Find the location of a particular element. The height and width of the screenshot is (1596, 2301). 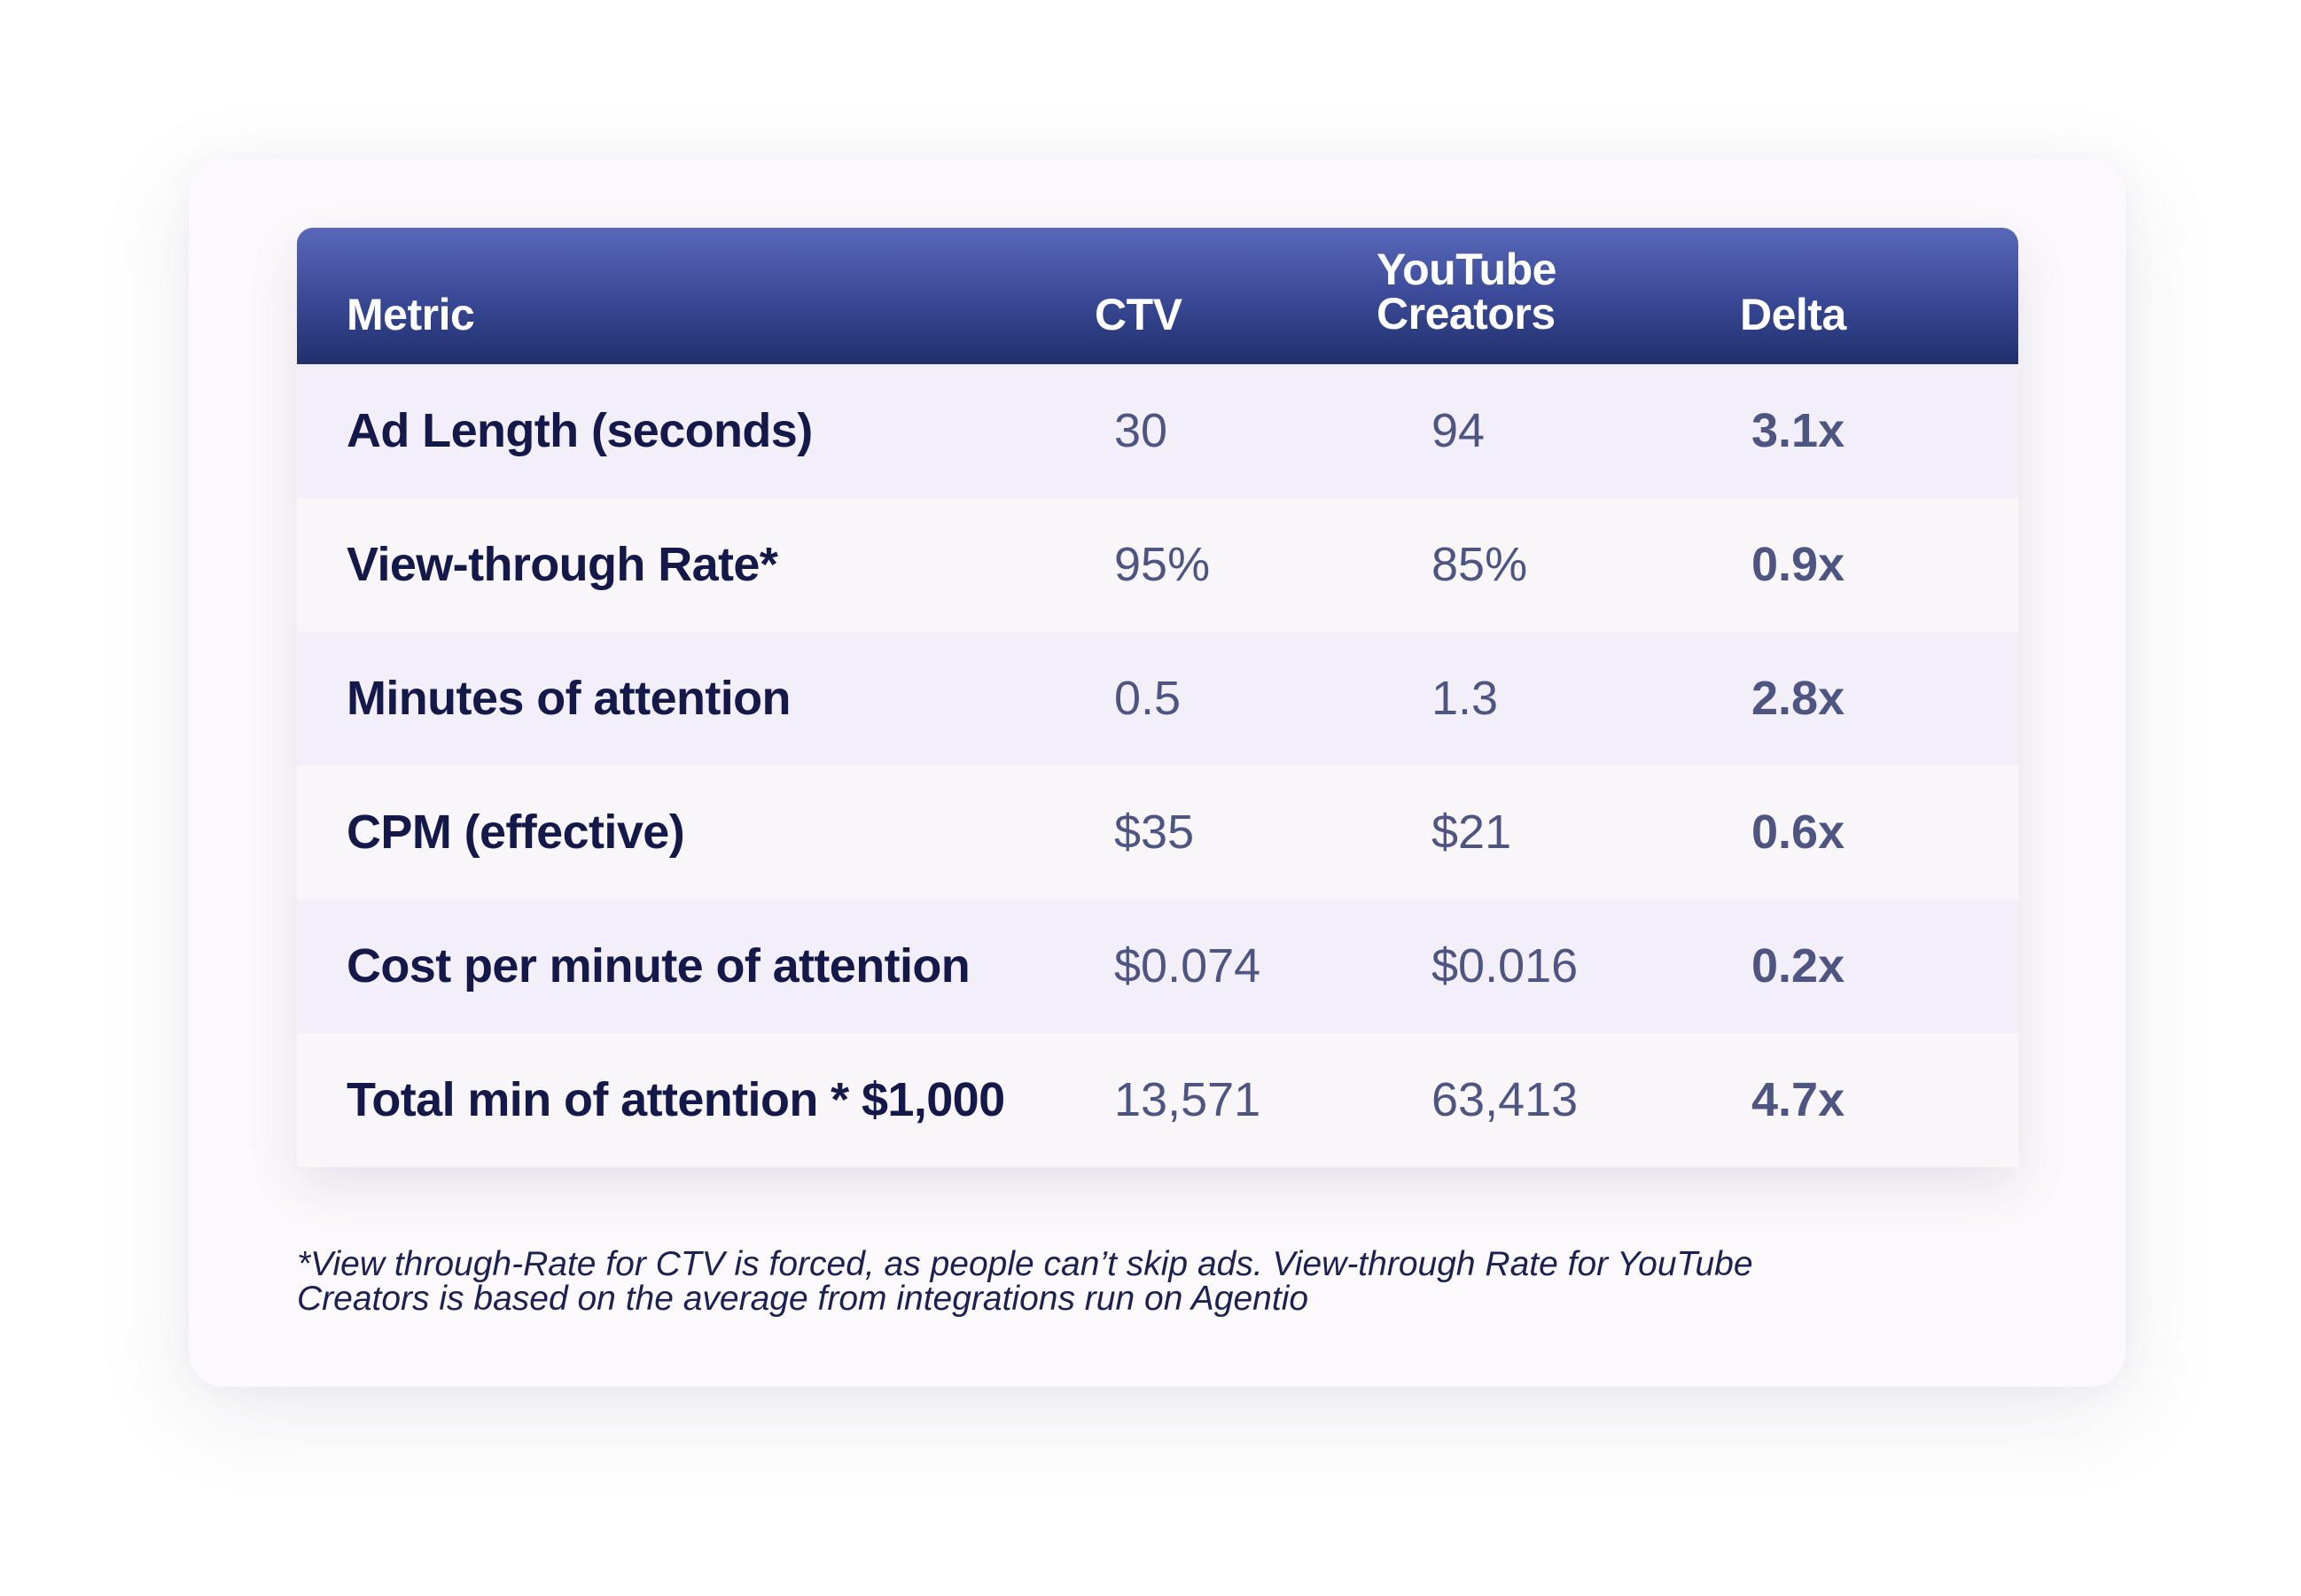

ctv-cell: 30 is located at coordinates (1141, 430).